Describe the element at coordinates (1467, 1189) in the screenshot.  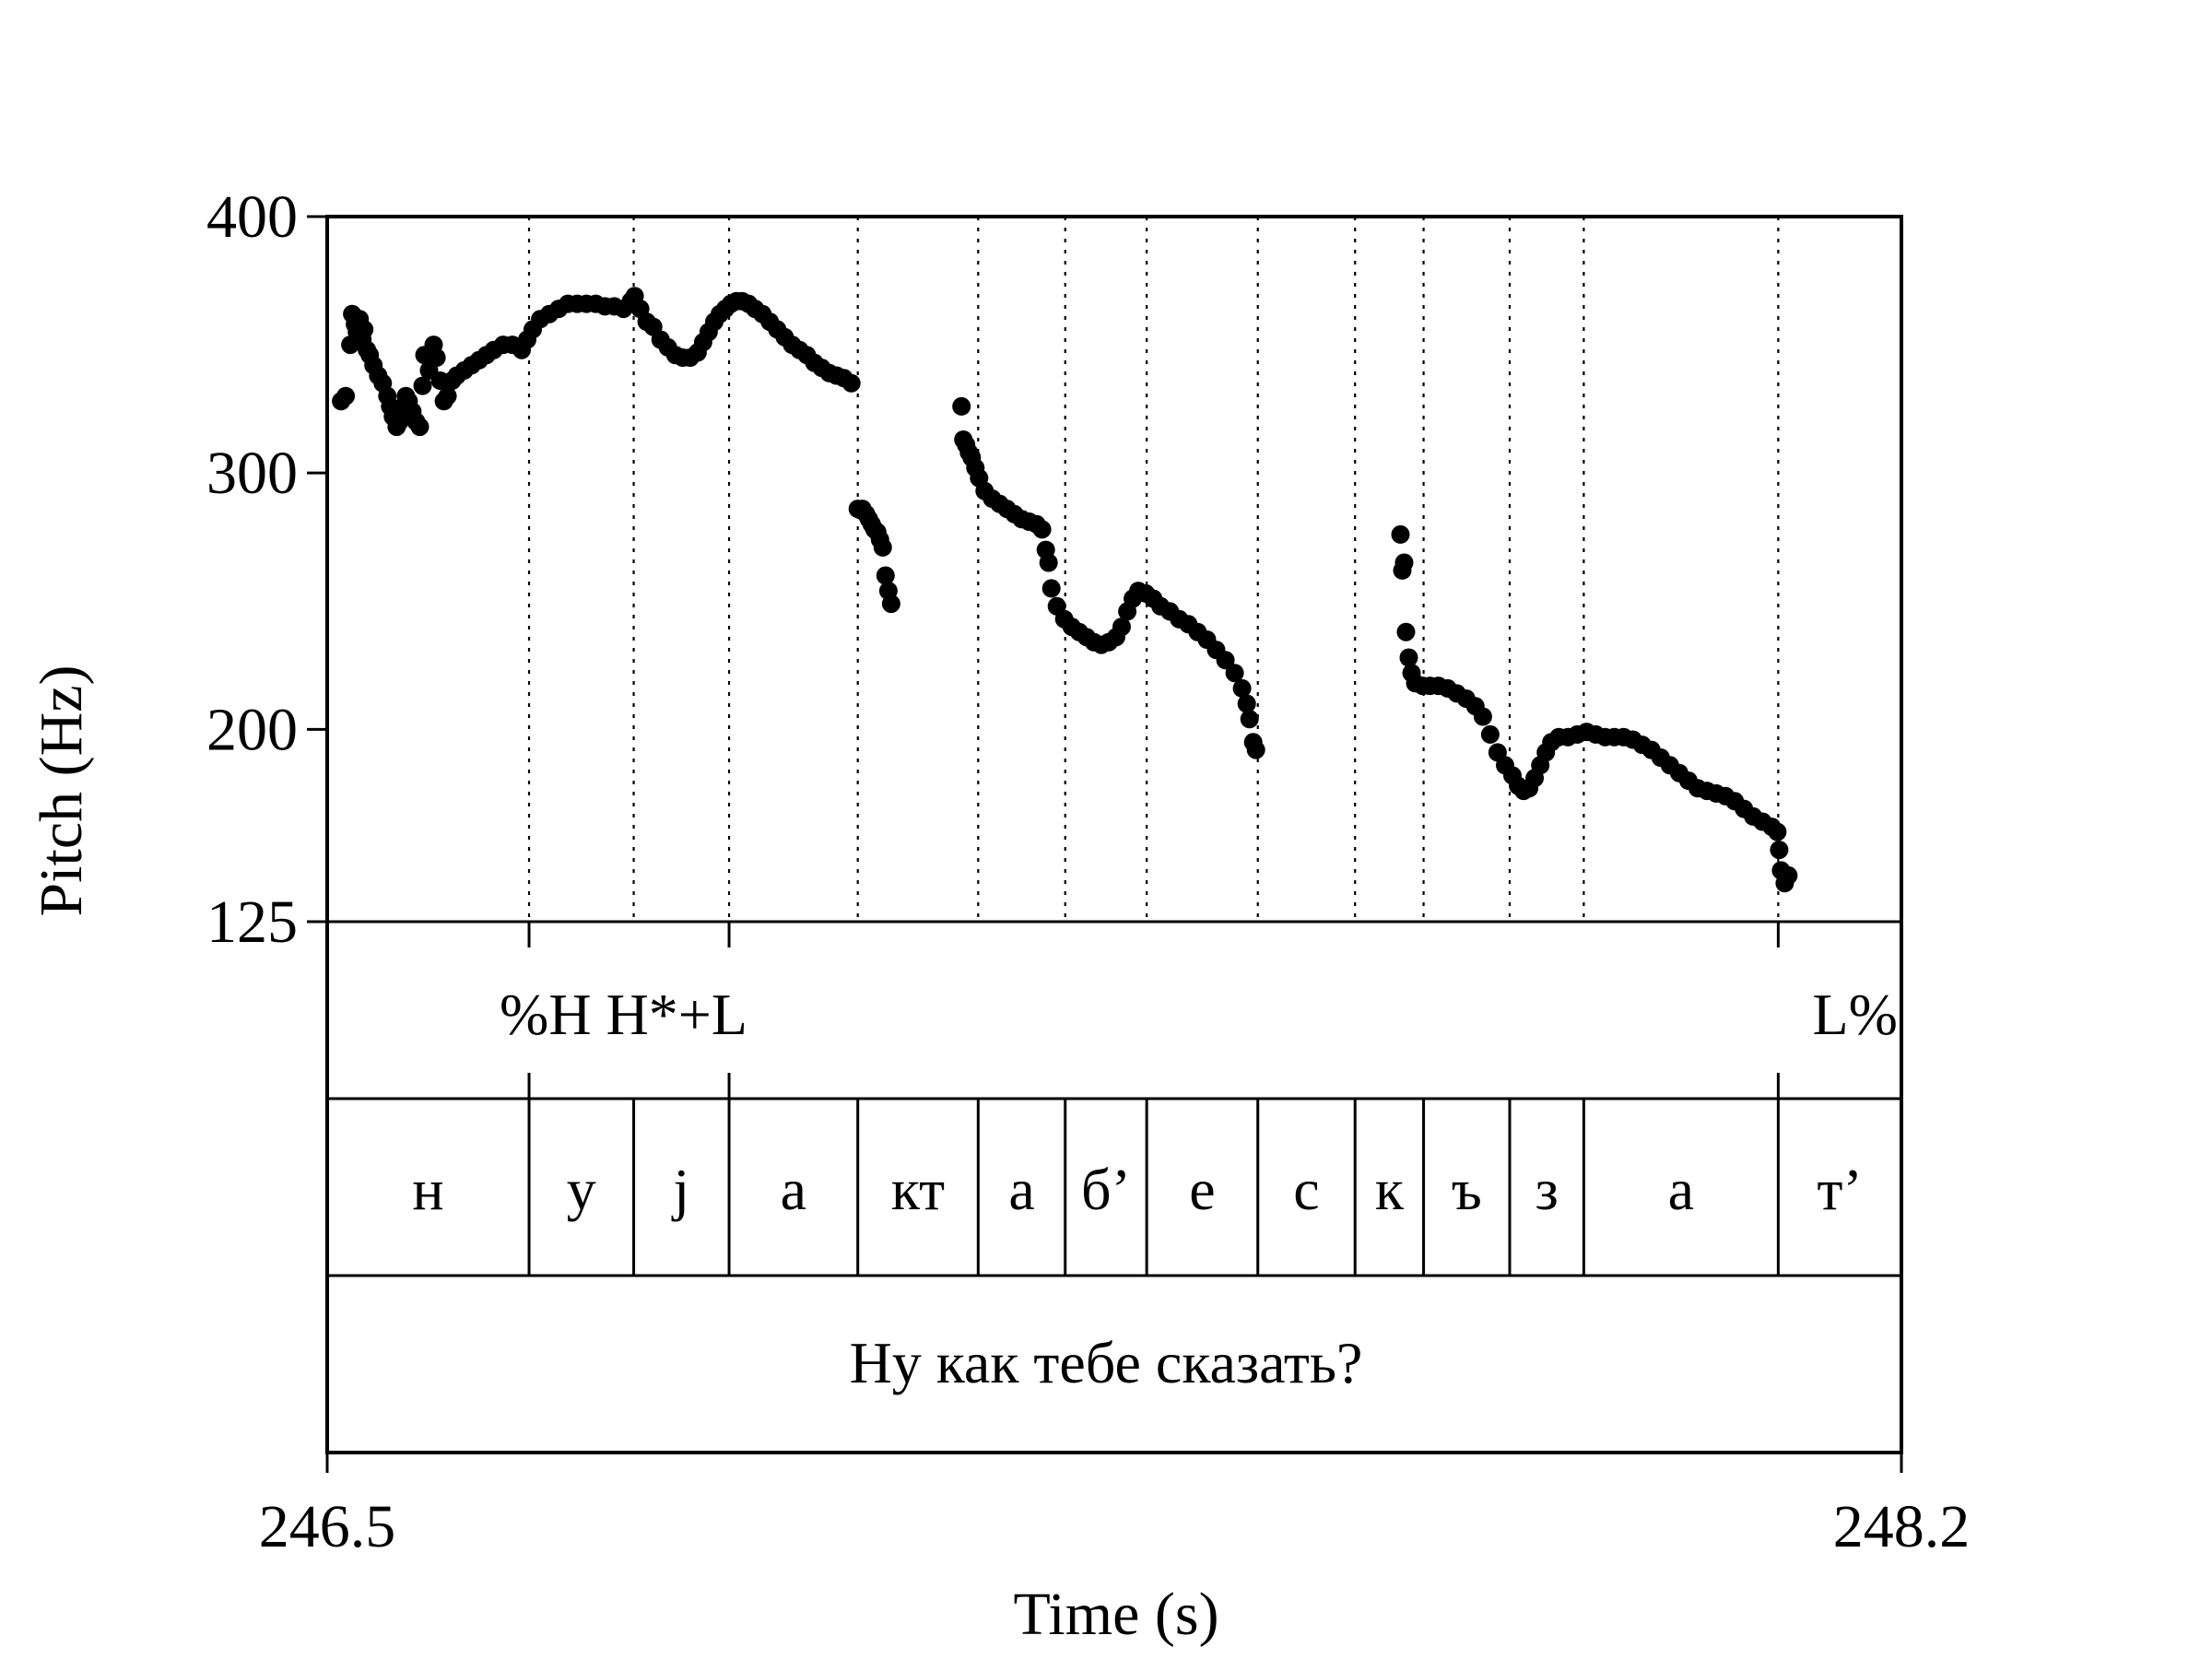
I see `segment-label: ъ` at that location.